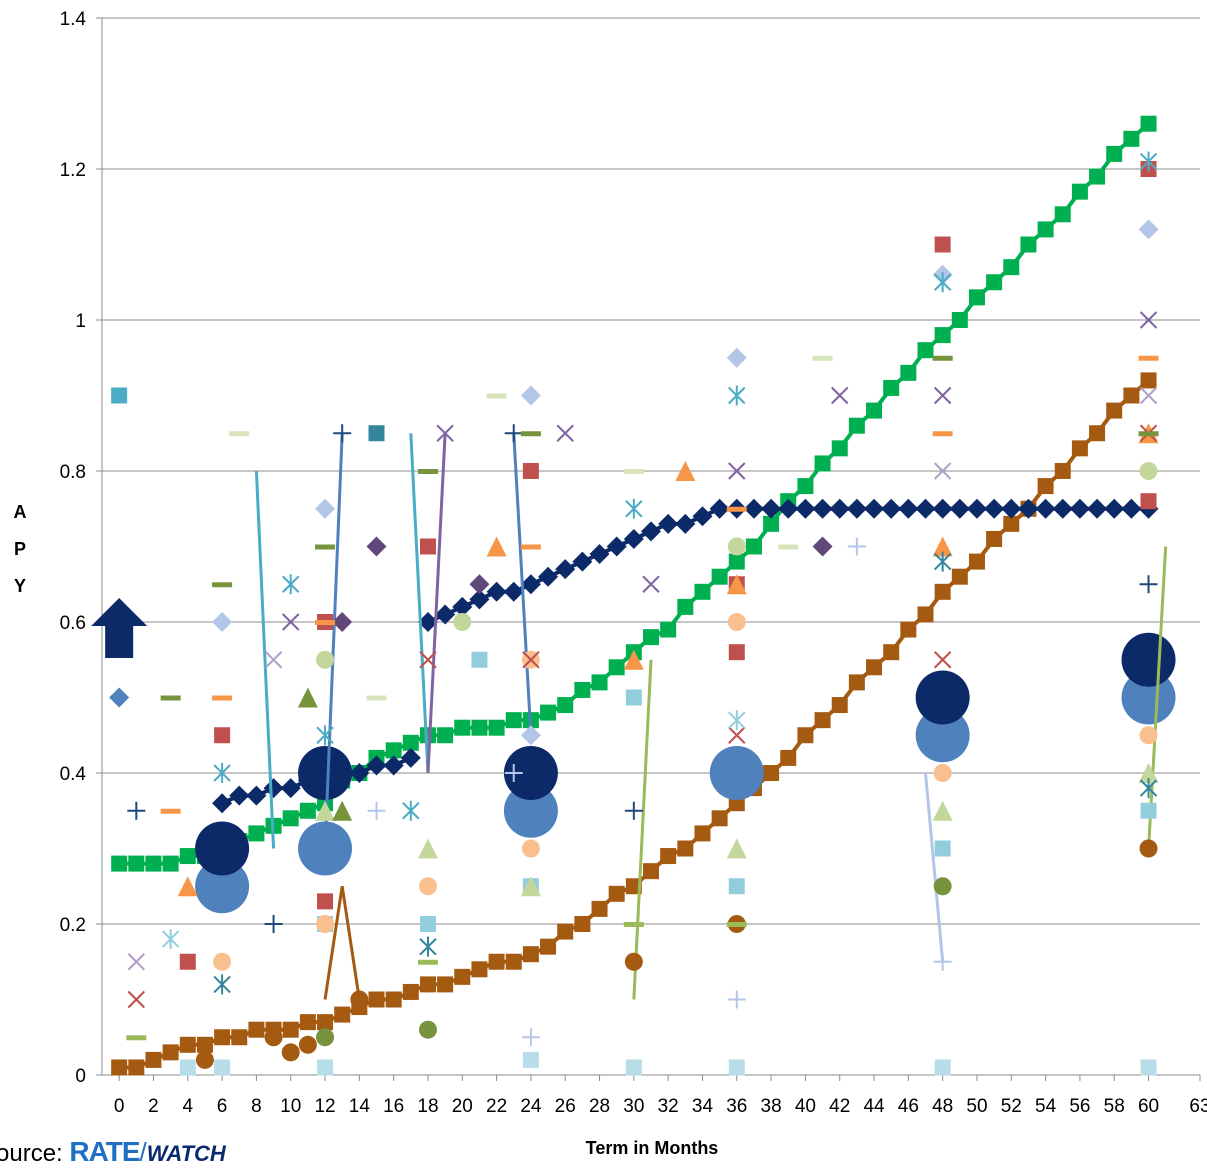 The height and width of the screenshot is (1168, 1207). What do you see at coordinates (1198, 1106) in the screenshot?
I see `x-tick-label: 63` at bounding box center [1198, 1106].